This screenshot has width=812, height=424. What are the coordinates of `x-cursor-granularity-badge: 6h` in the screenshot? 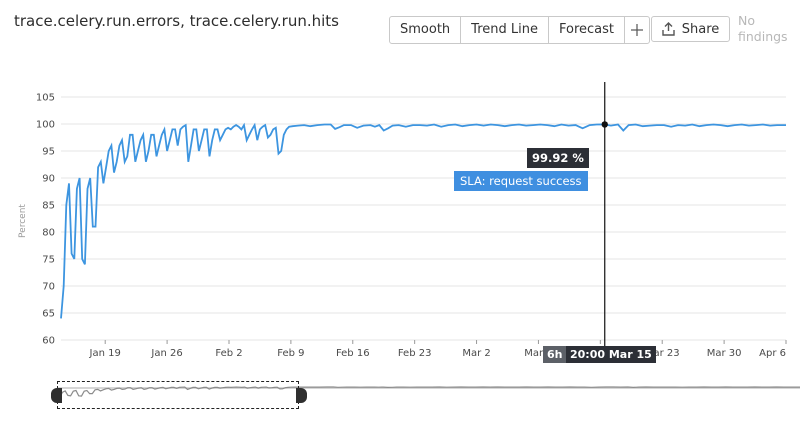 It's located at (555, 354).